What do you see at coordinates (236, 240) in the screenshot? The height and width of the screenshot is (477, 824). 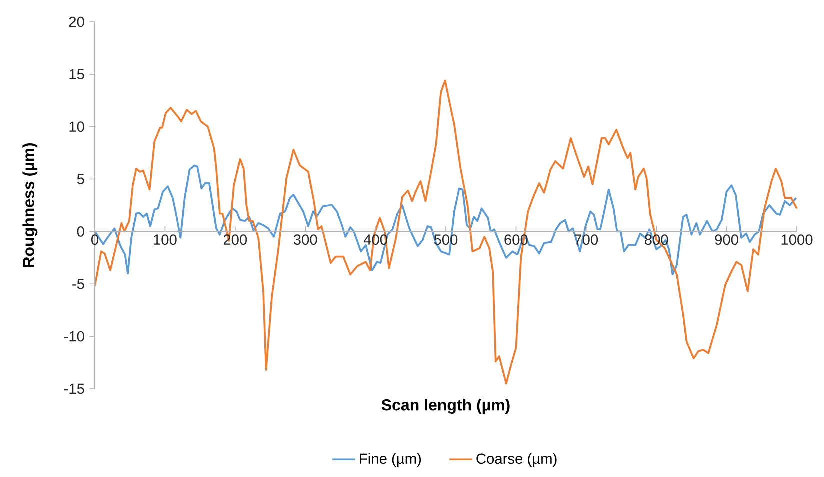 I see `x-tick-label: 200` at bounding box center [236, 240].